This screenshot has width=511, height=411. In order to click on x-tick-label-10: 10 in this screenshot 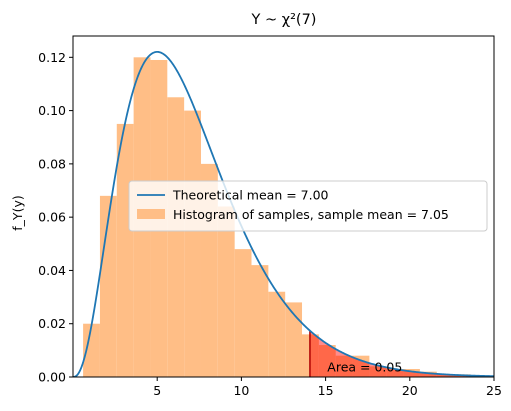, I will do `click(241, 390)`.